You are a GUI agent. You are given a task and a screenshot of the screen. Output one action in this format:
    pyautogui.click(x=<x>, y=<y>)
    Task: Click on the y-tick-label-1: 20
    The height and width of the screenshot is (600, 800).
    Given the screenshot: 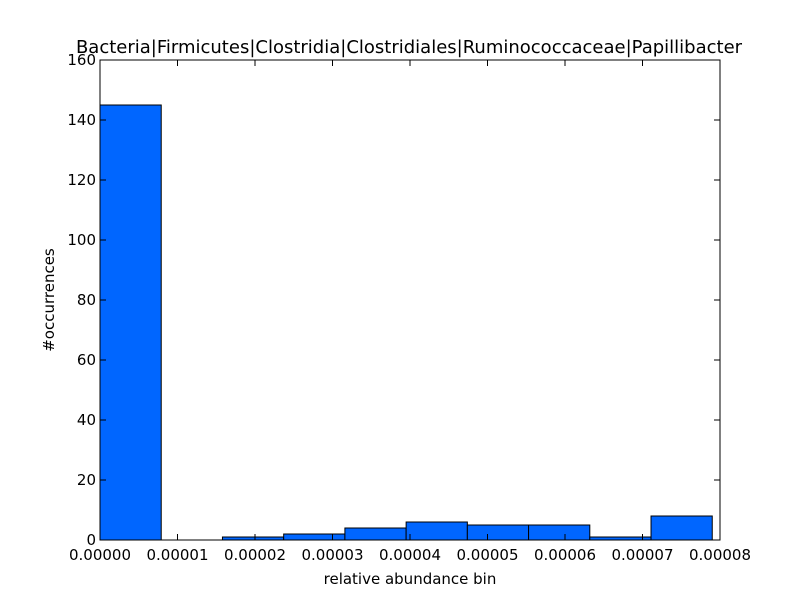 What is the action you would take?
    pyautogui.click(x=86, y=480)
    